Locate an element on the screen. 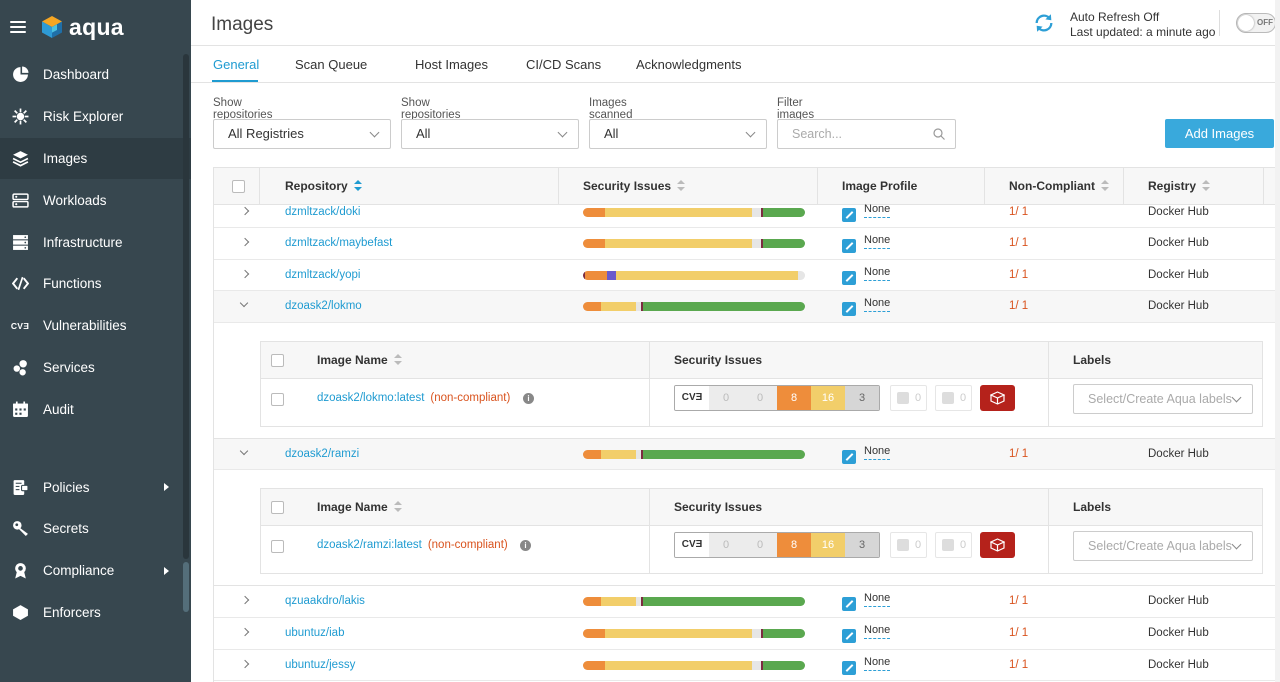 The image size is (1280, 682). col-registry: Registry is located at coordinates (1179, 186).